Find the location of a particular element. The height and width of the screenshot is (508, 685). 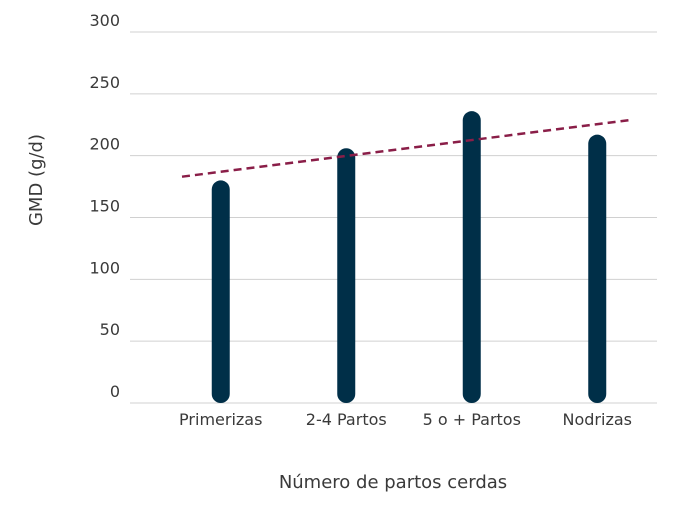

y-tick-labels: 0 50 100 150 200 250 300 is located at coordinates (104, 206).